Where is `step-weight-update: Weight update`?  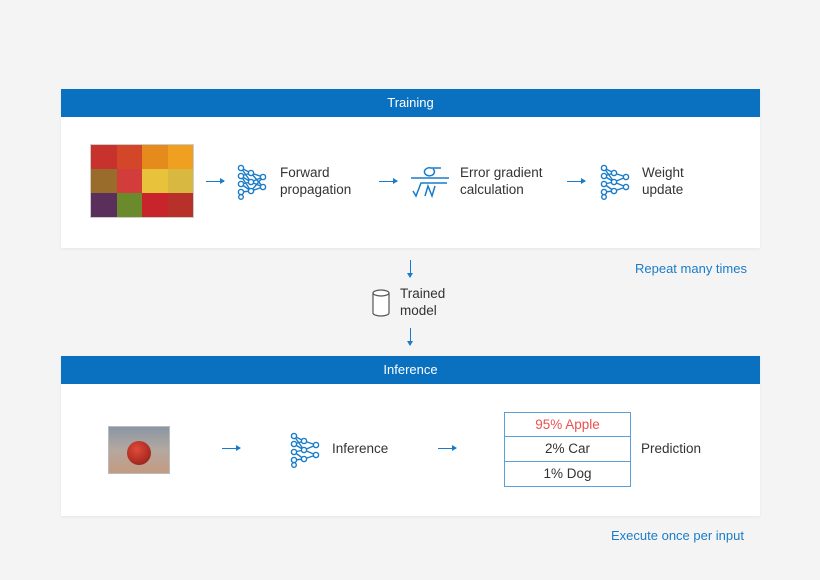 step-weight-update: Weight update is located at coordinates (663, 181).